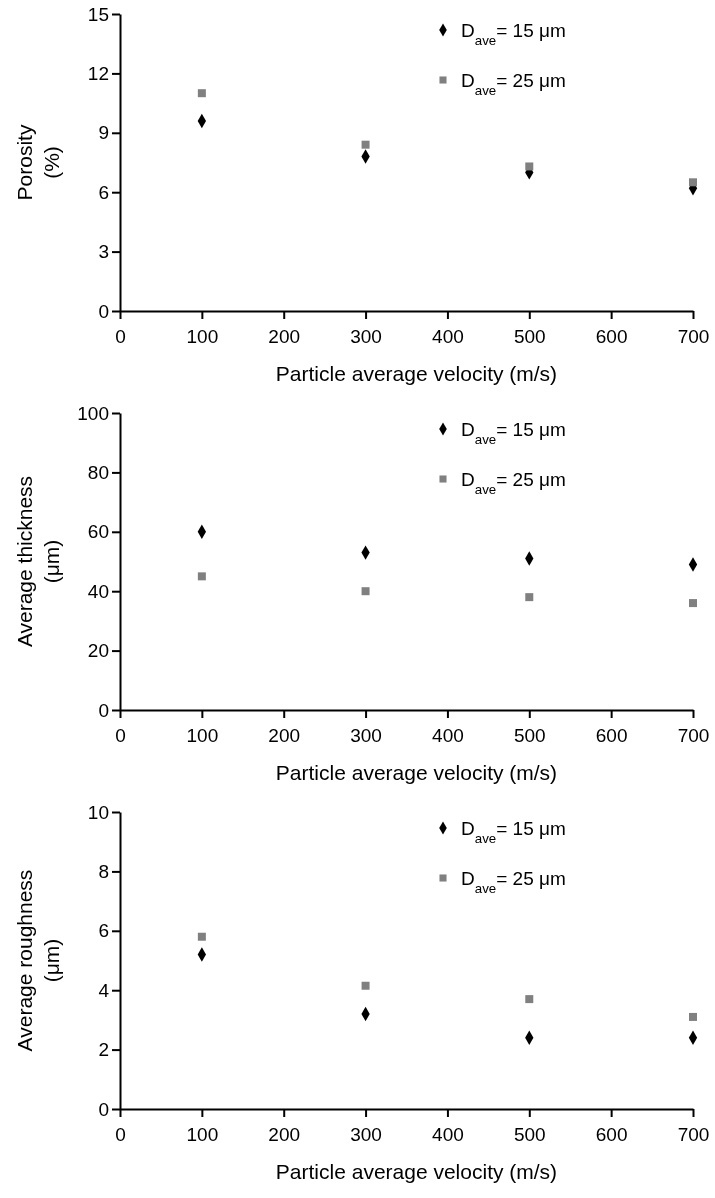 This screenshot has width=715, height=1198. I want to click on y-axis-title: Porosity (%), so click(38, 162).